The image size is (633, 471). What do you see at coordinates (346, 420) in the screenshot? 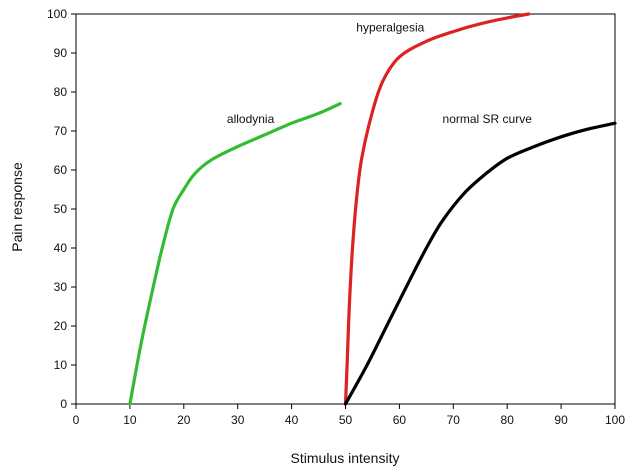
I see `x-tick-label: 50` at bounding box center [346, 420].